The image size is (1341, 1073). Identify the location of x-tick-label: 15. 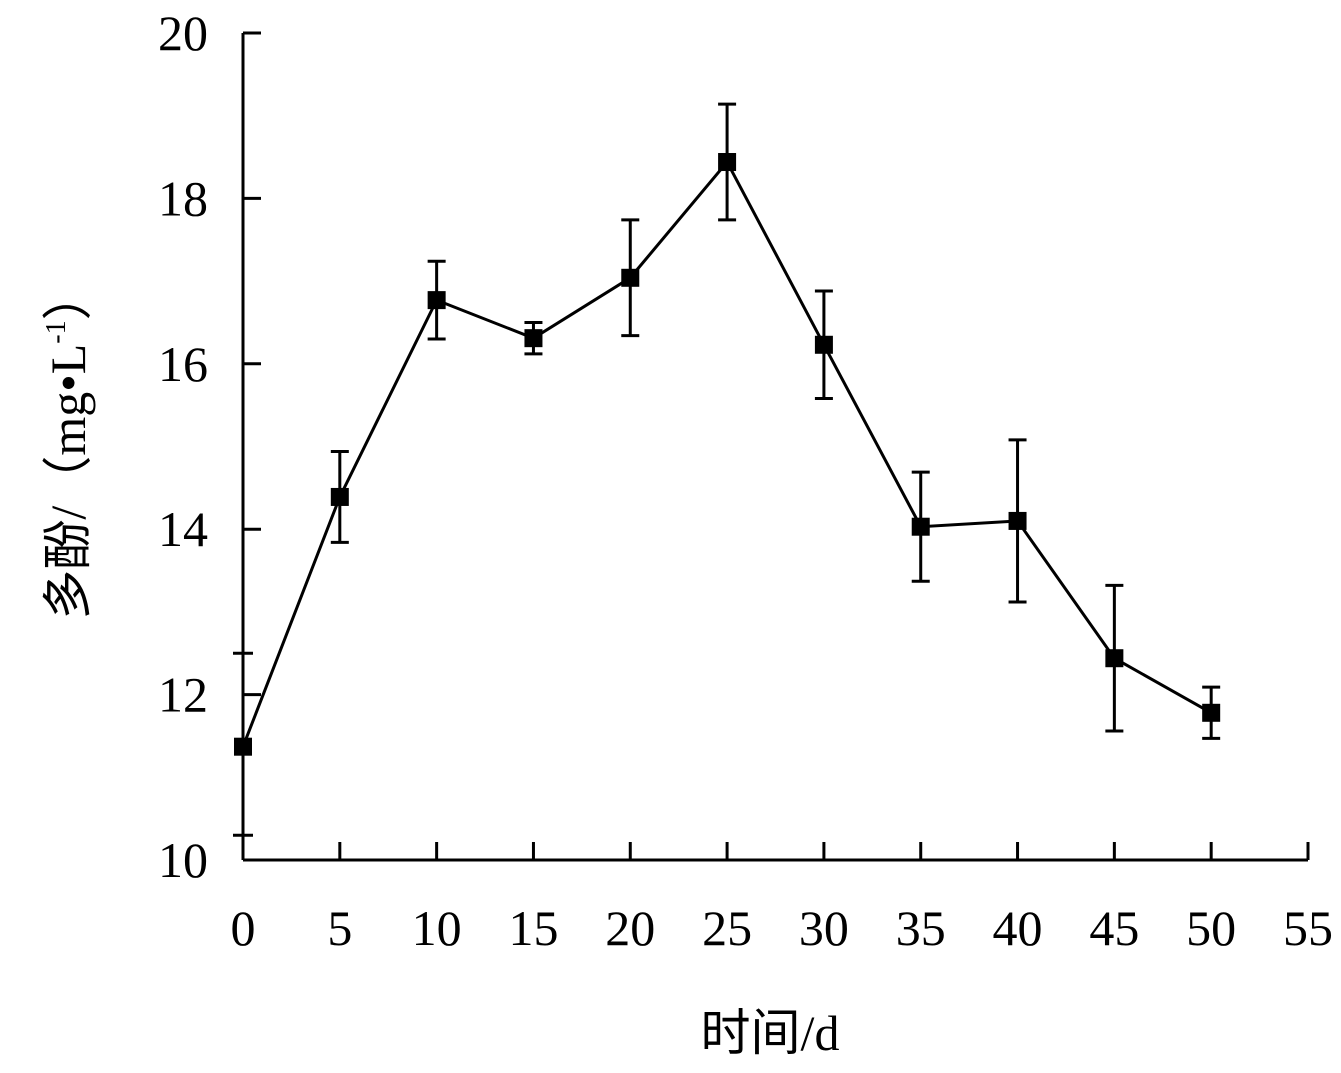
(533, 928).